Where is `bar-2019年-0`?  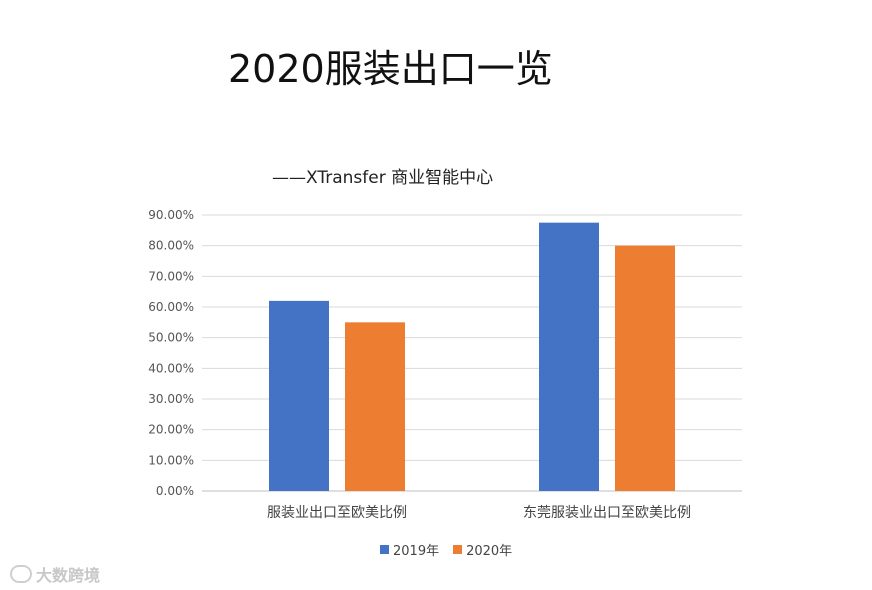 bar-2019年-0 is located at coordinates (299, 395).